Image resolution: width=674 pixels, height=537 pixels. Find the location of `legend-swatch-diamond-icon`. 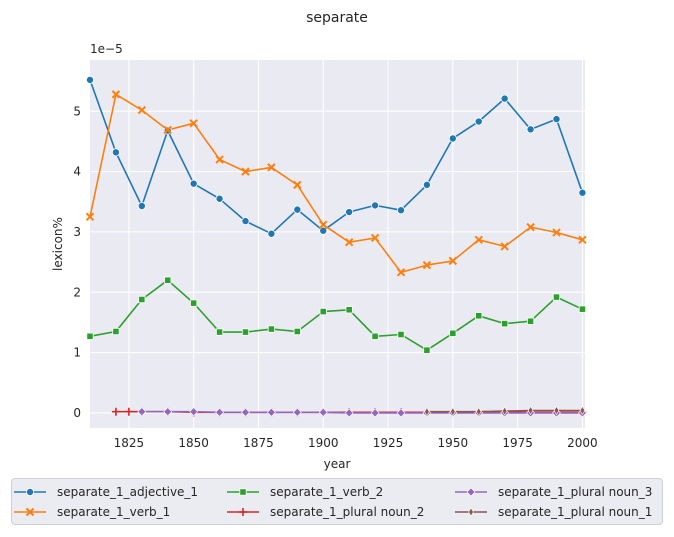

legend-swatch-diamond-icon is located at coordinates (471, 492).